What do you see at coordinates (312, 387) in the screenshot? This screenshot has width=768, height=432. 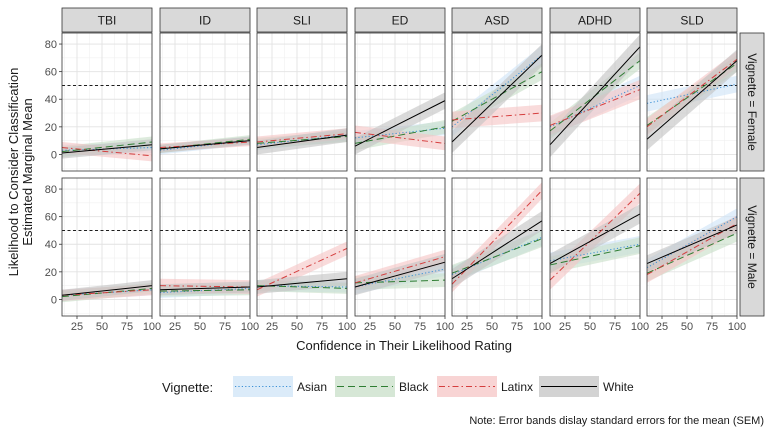 I see `legend-label-asian: Asian` at bounding box center [312, 387].